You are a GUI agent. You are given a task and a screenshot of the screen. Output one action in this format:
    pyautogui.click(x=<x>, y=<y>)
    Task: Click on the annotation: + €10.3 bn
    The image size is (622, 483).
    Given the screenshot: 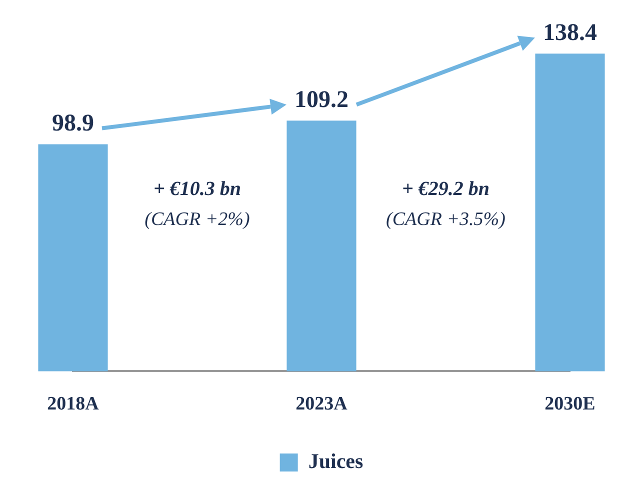 What is the action you would take?
    pyautogui.click(x=197, y=189)
    